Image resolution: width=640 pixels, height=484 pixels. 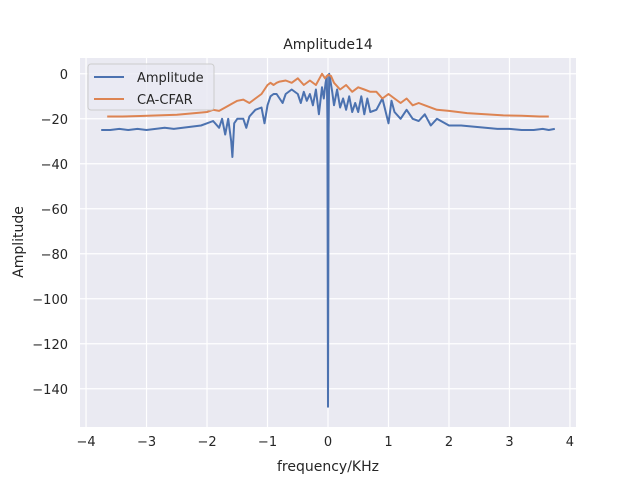 I want to click on legend: Amplitude CA-CFAR, so click(x=151, y=87).